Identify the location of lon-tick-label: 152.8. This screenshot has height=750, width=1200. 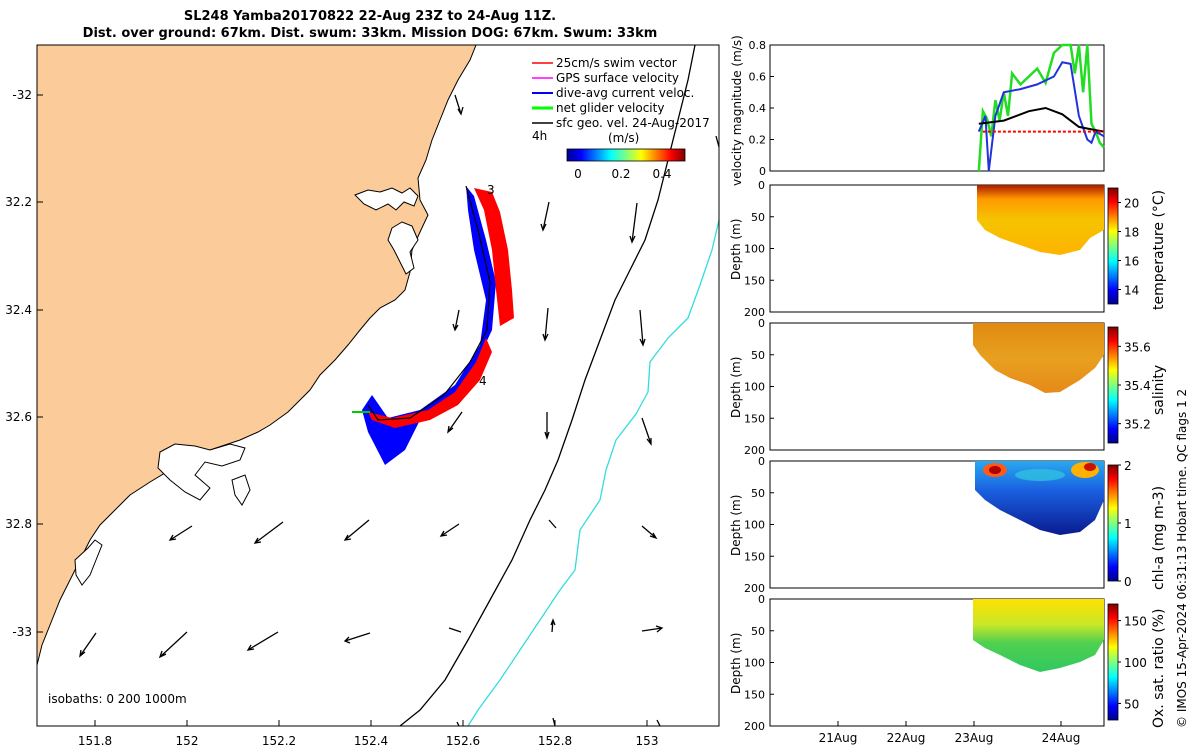
(555, 741).